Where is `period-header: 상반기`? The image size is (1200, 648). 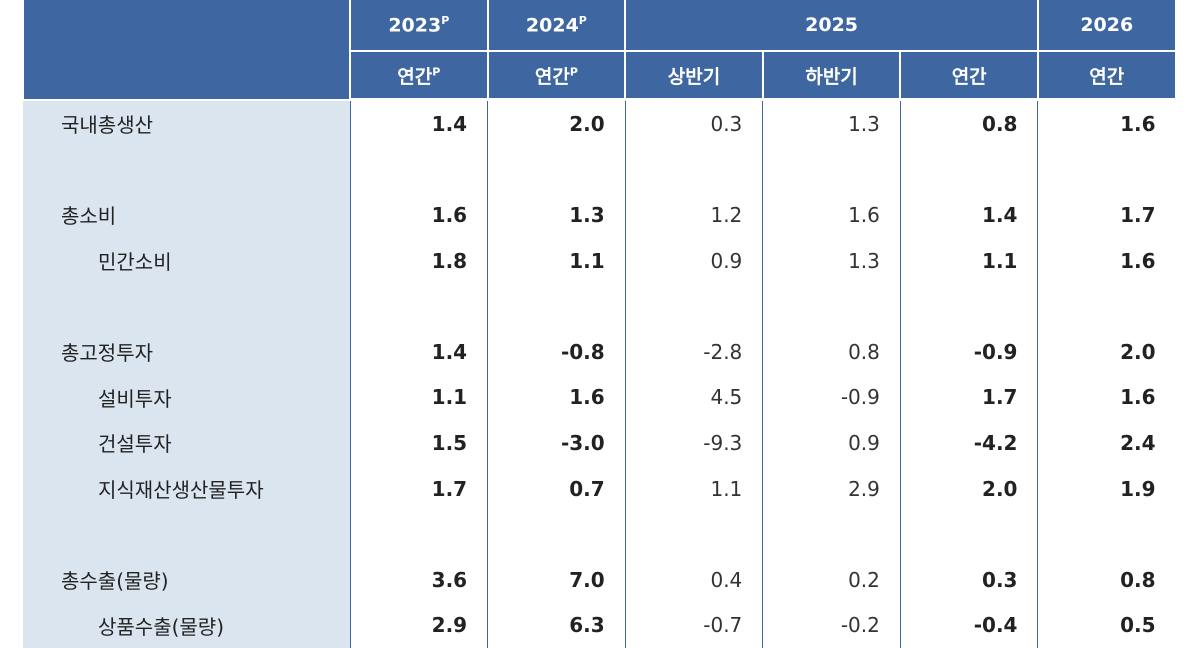
period-header: 상반기 is located at coordinates (694, 76).